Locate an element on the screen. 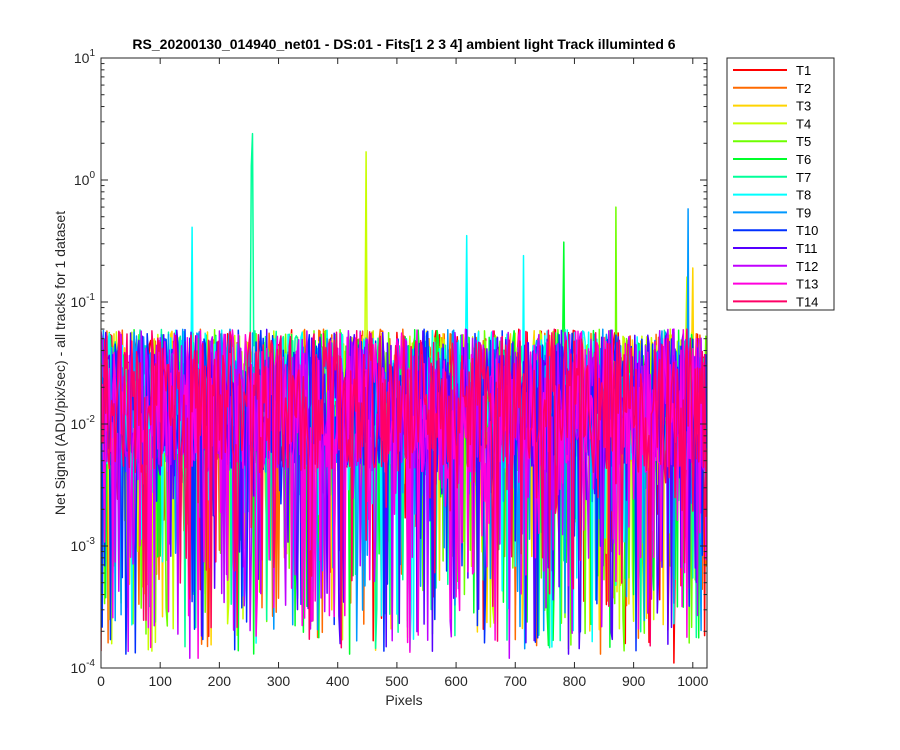 The width and height of the screenshot is (900, 750). y-tick-exponent: -3 is located at coordinates (90, 541).